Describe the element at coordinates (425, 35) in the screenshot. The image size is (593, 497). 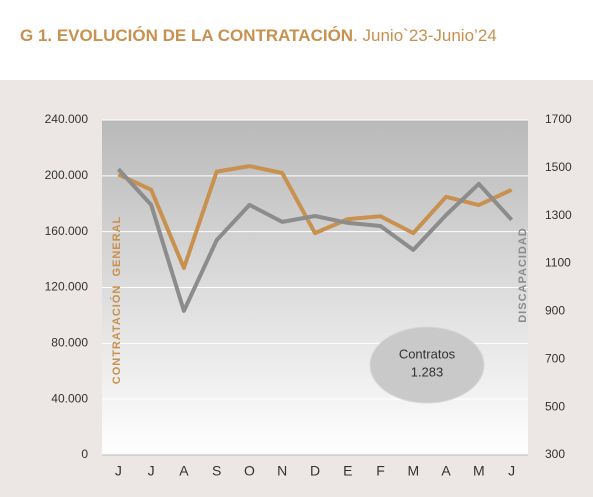
I see `chart-subtitle: . Junio`23-Junio’24` at that location.